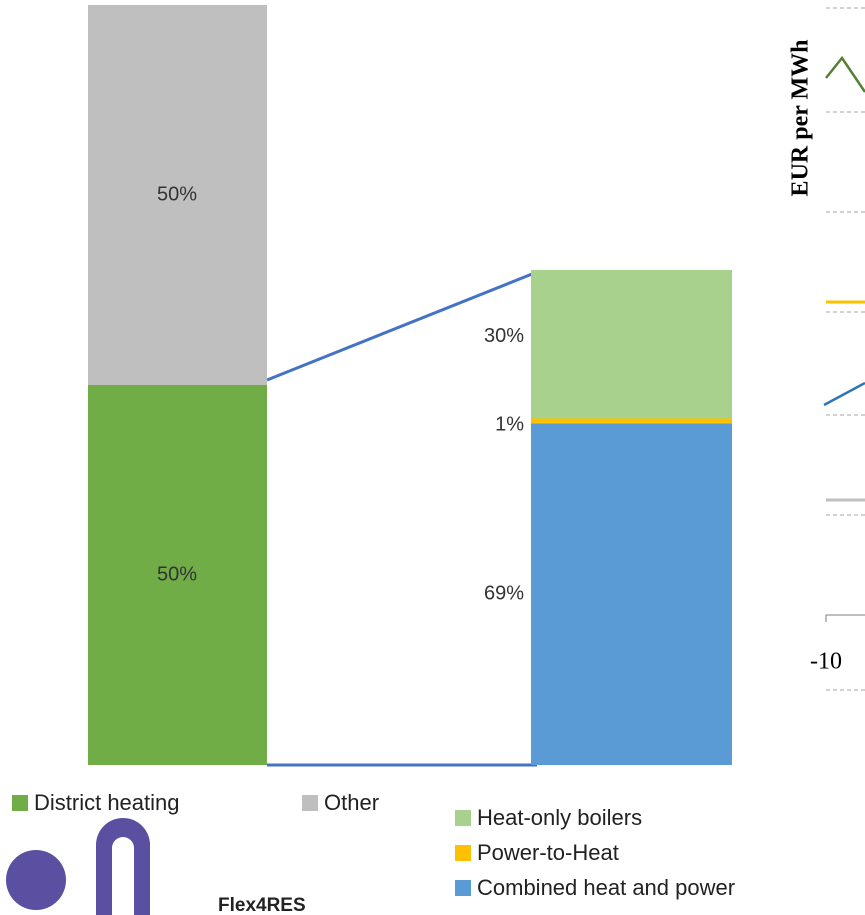 The width and height of the screenshot is (865, 915). Describe the element at coordinates (262, 905) in the screenshot. I see `logo-text: Flex4RES` at that location.